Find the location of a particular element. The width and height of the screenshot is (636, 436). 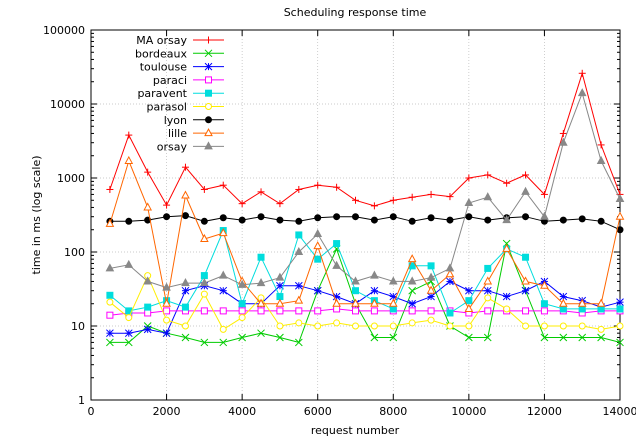

y-axis-label: time in ms (log scale) is located at coordinates (36, 214).